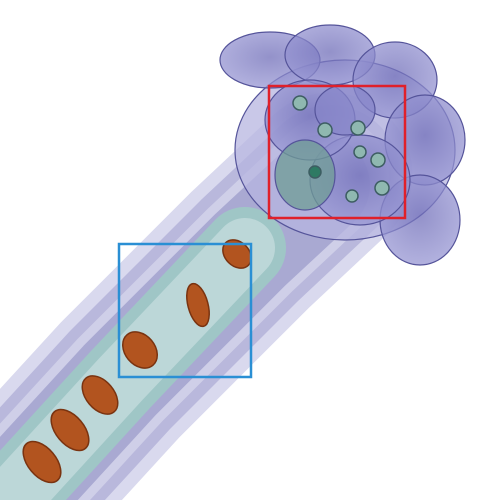 The height and width of the screenshot is (500, 498). Describe the element at coordinates (341, 149) in the screenshot. I see `nuclei` at that location.